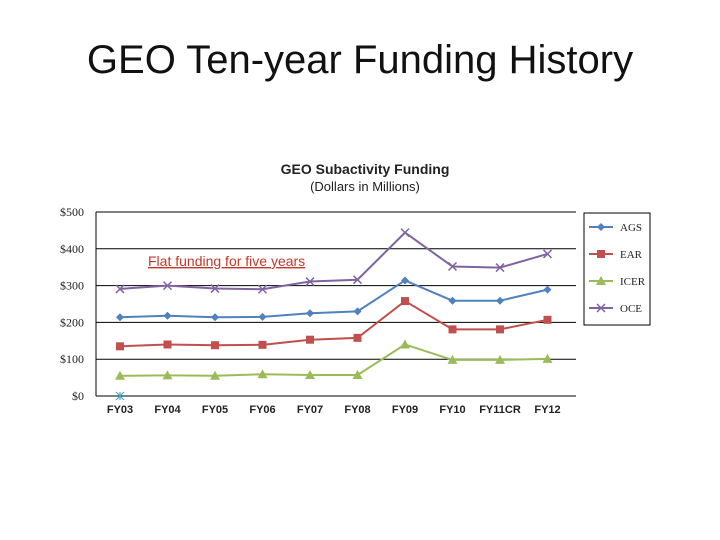 This screenshot has height=540, width=720. Describe the element at coordinates (360, 60) in the screenshot. I see `slide-title: GEO Ten-year Funding History` at that location.